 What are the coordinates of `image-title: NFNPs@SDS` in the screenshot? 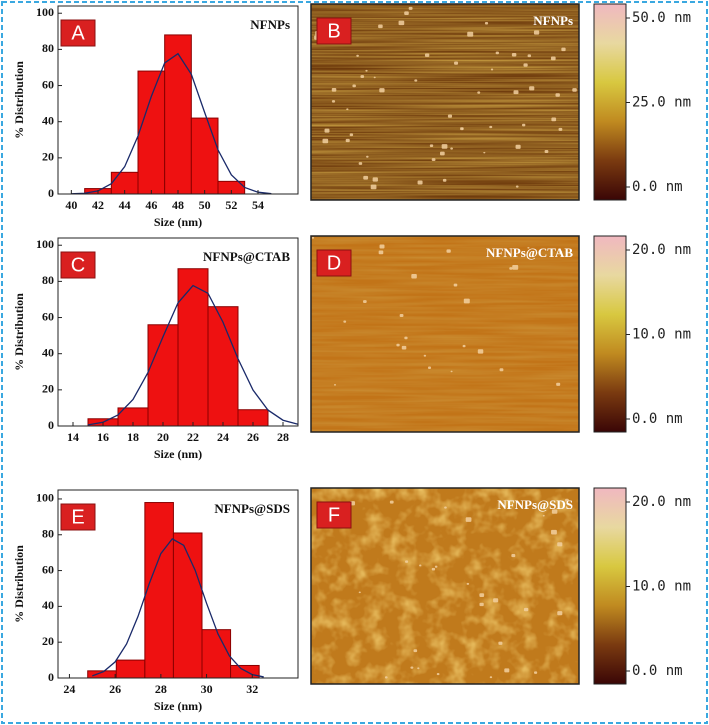 It's located at (535, 504).